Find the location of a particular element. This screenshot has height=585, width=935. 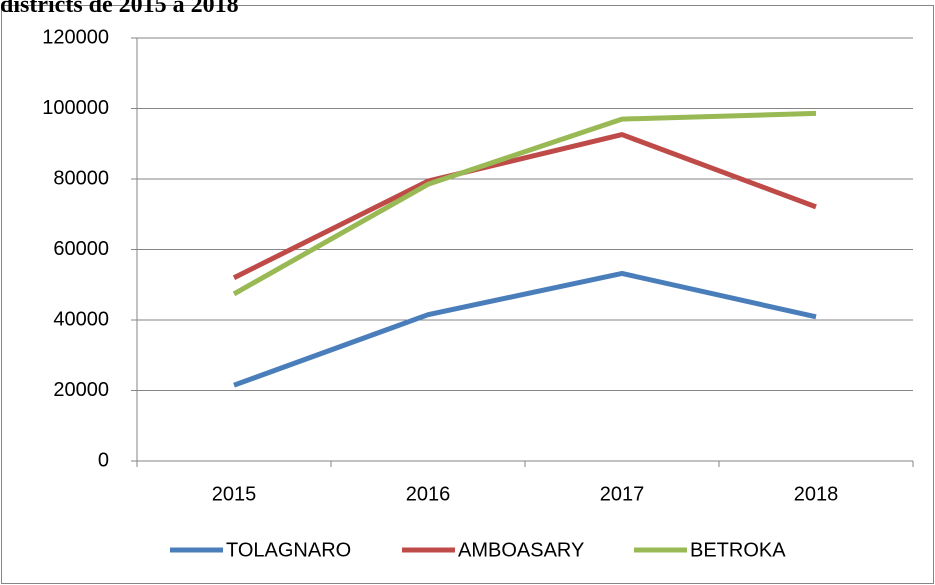

x-tick-label: 2017 is located at coordinates (622, 494).